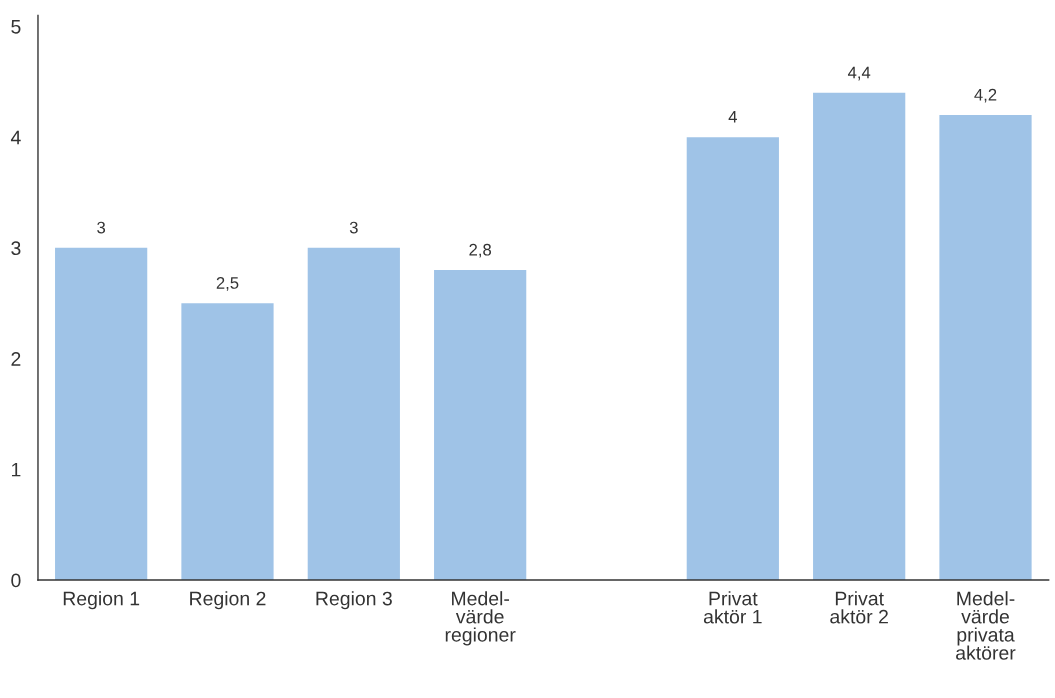 The image size is (1055, 698). Describe the element at coordinates (859, 73) in the screenshot. I see `data-label: 4,4` at that location.